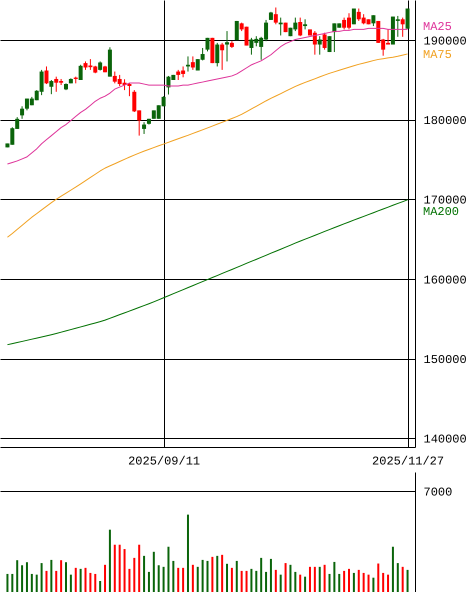  I want to click on y-tick-label: 170000, so click(445, 201).